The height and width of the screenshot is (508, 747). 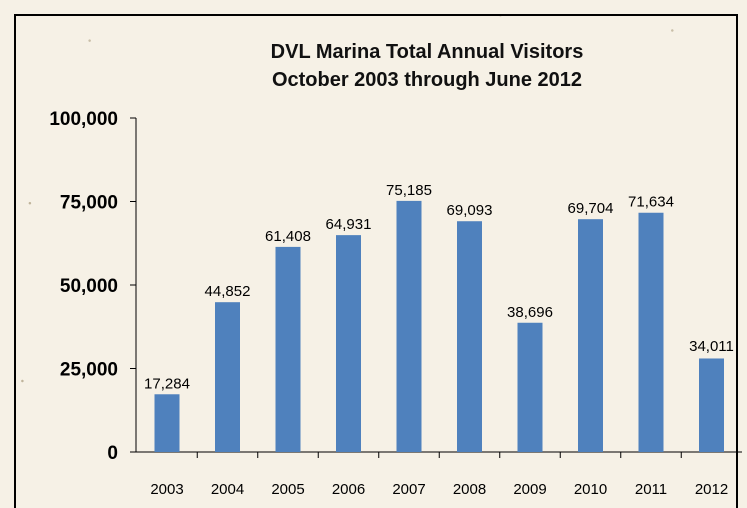 I want to click on y-tick-labels: 0 25,000 50,000 75,000 100,000, so click(x=83, y=286).